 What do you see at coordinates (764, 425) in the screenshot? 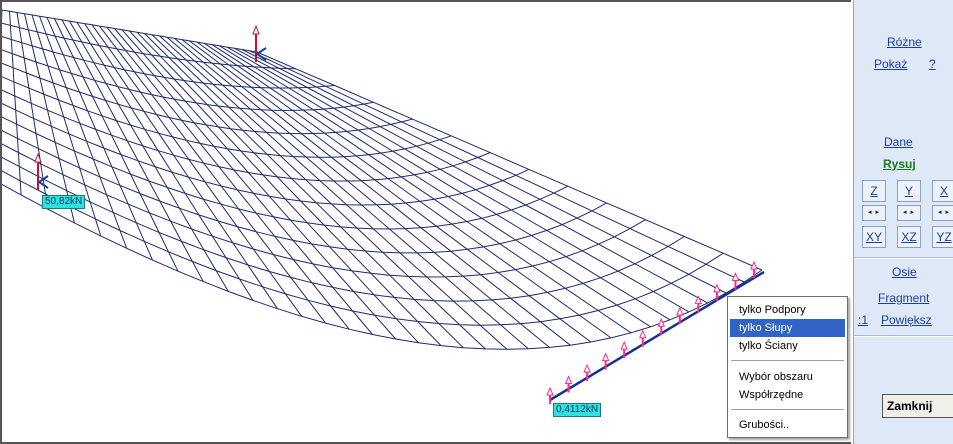
I see `menu-item-thickness: Grubości..` at bounding box center [764, 425].